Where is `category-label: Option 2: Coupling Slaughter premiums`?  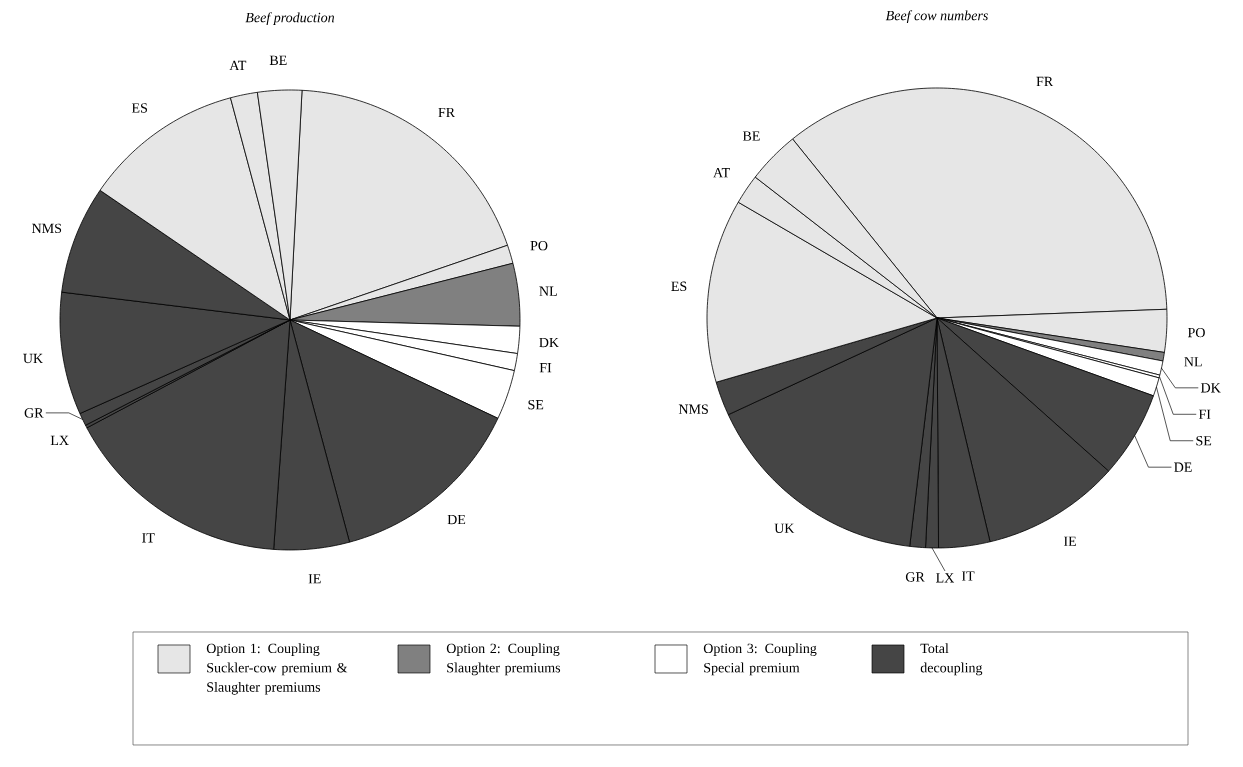 category-label: Option 2: Coupling Slaughter premiums is located at coordinates (503, 659).